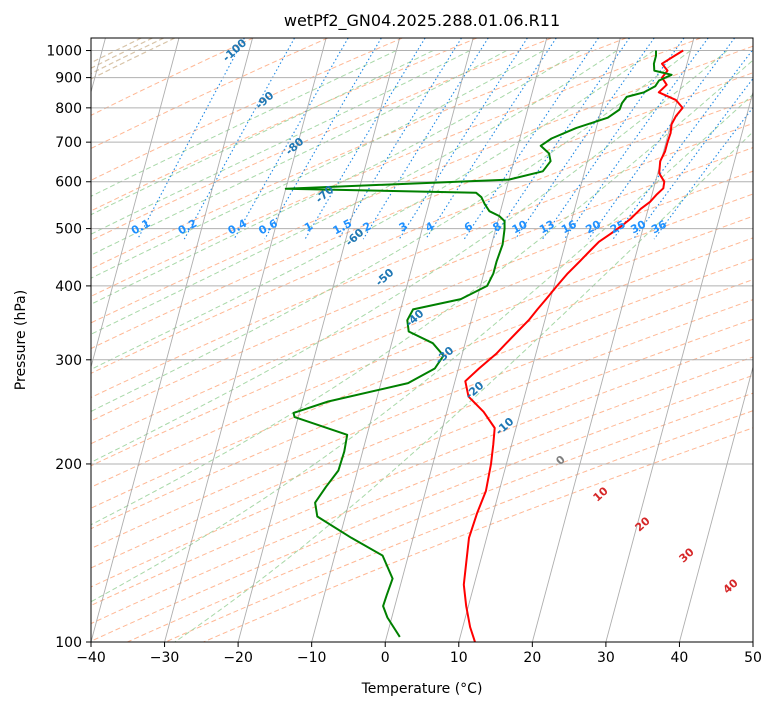  What do you see at coordinates (165, 658) in the screenshot?
I see `x-tick-label: −30` at bounding box center [165, 658].